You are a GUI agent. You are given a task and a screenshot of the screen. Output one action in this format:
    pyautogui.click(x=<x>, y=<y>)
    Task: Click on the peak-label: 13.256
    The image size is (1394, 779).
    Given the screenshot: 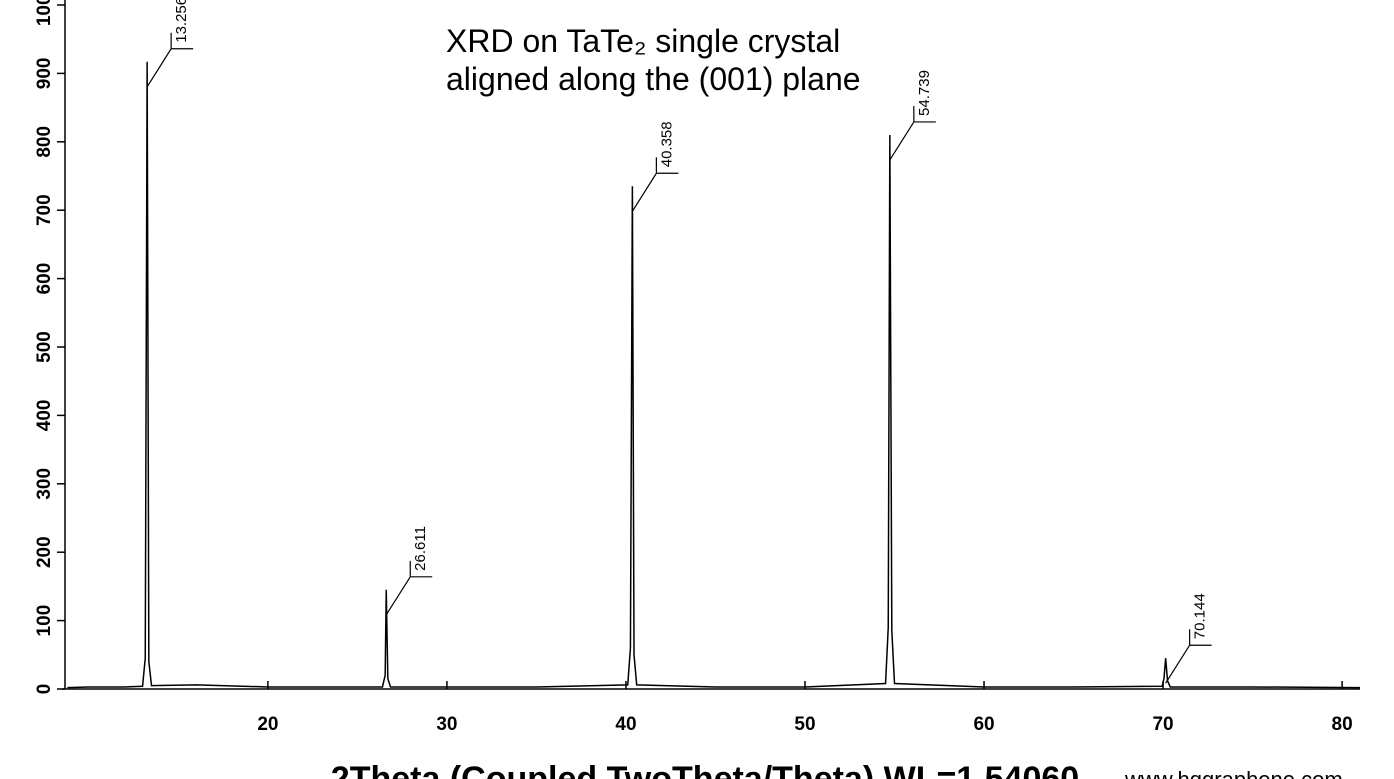 What is the action you would take?
    pyautogui.click(x=181, y=21)
    